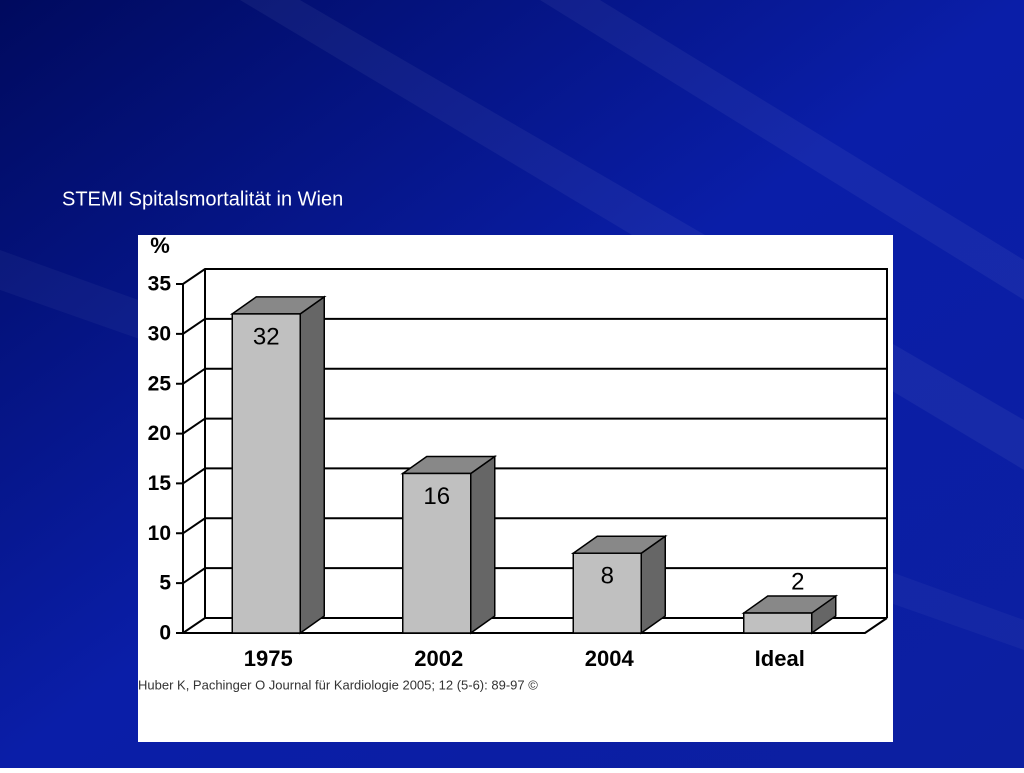  I want to click on x-tick-label: 2004, so click(610, 658).